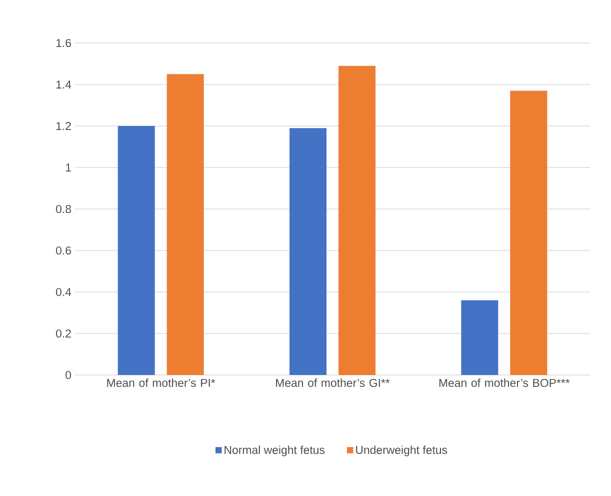  I want to click on x-tick-label: Mean of mother’s PI*, so click(161, 382).